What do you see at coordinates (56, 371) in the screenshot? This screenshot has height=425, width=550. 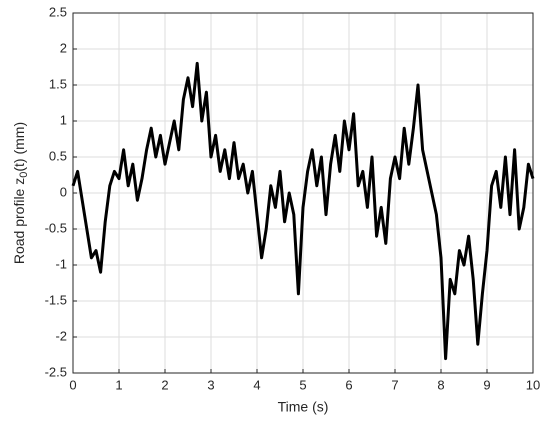 I see `y-tick-label: -2.5` at bounding box center [56, 371].